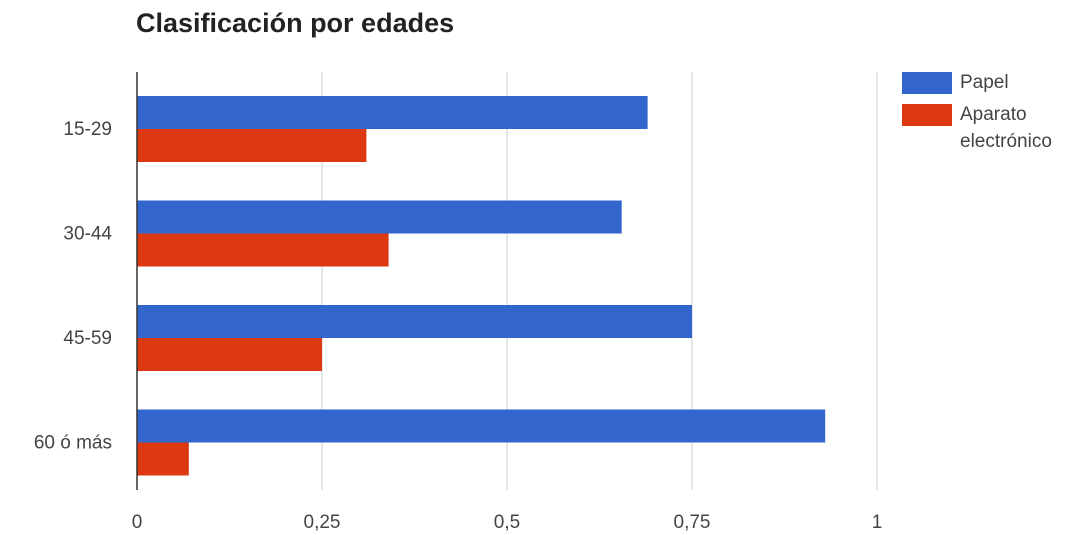 The image size is (1088, 535). I want to click on x-tick-label: 1, so click(877, 522).